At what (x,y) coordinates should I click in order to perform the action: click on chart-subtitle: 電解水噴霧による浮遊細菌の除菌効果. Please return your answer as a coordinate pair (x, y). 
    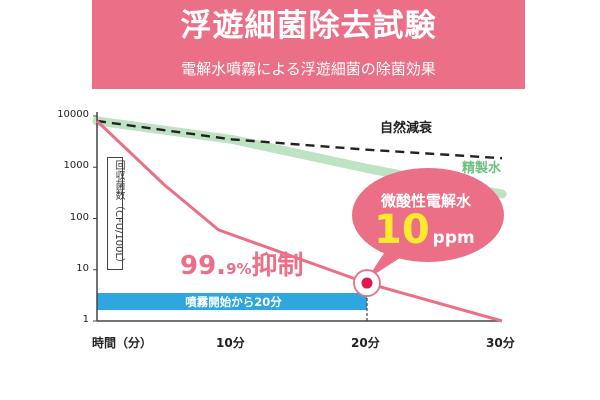
    Looking at the image, I should click on (308, 69).